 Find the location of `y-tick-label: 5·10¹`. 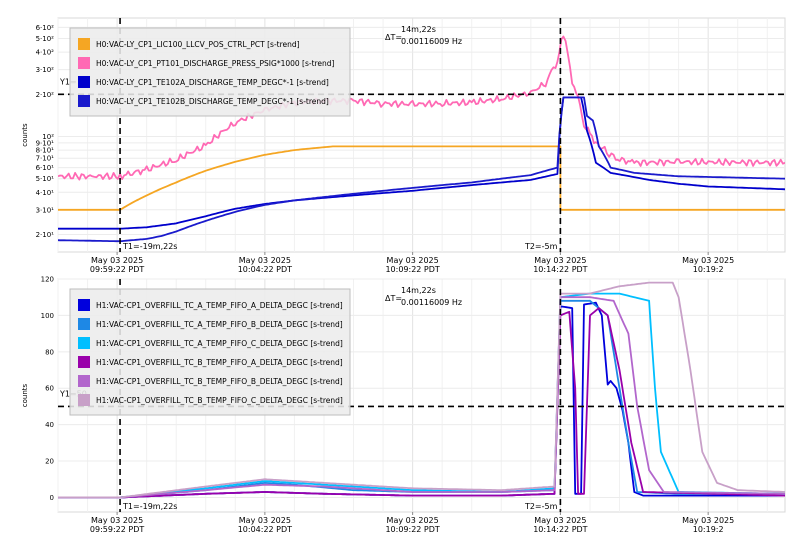

y-tick-label: 5·10¹ is located at coordinates (45, 179).